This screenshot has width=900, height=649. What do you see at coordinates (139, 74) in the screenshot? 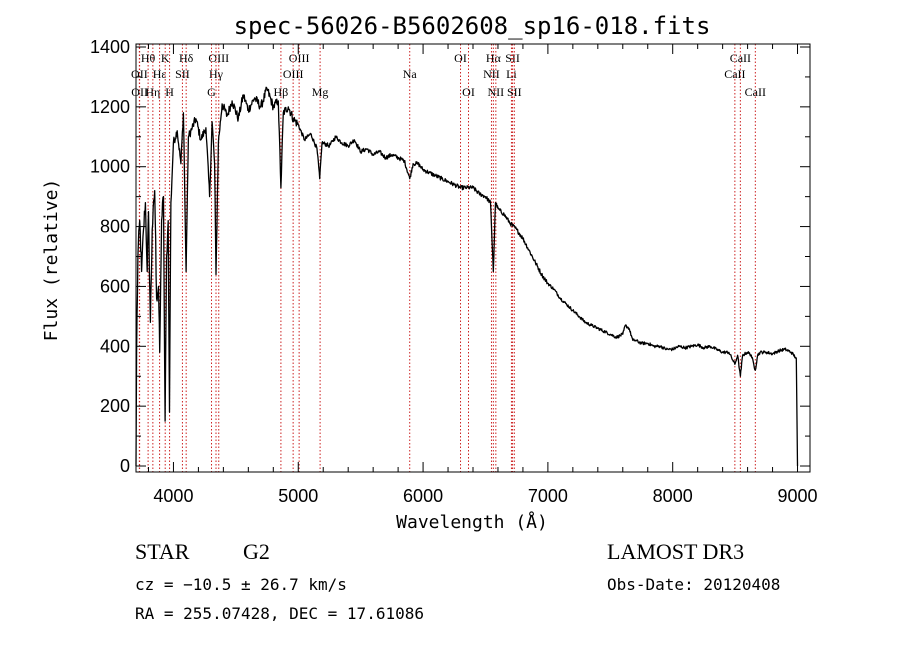
I see `marker-label-1: OII` at bounding box center [139, 74].